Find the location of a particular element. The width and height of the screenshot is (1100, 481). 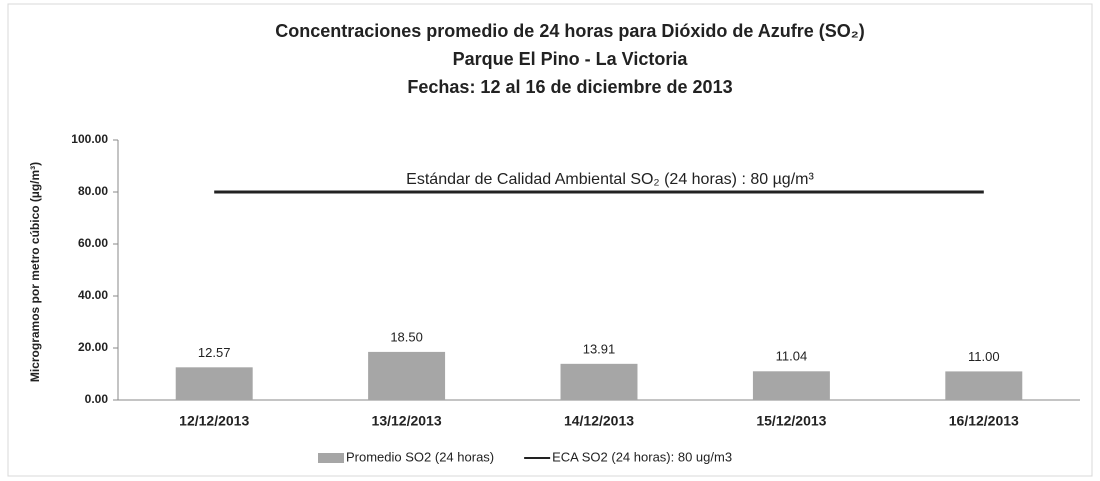

y-axis-label: Microgramos por metro cúbico (µg/m³) is located at coordinates (35, 272).